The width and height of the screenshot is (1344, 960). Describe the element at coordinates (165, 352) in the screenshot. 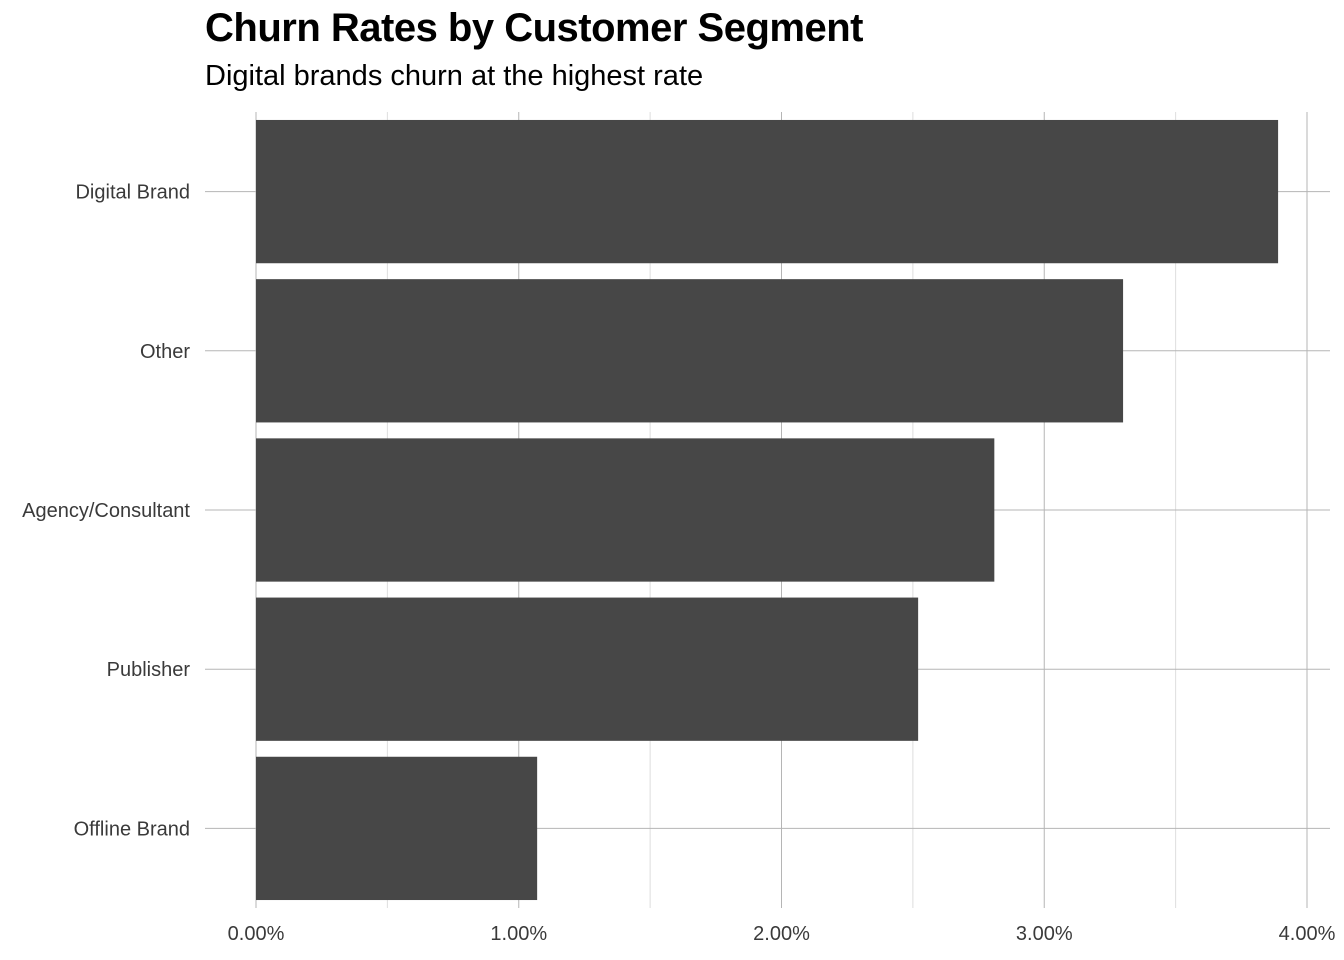

I see `y-tick-label: Other` at that location.